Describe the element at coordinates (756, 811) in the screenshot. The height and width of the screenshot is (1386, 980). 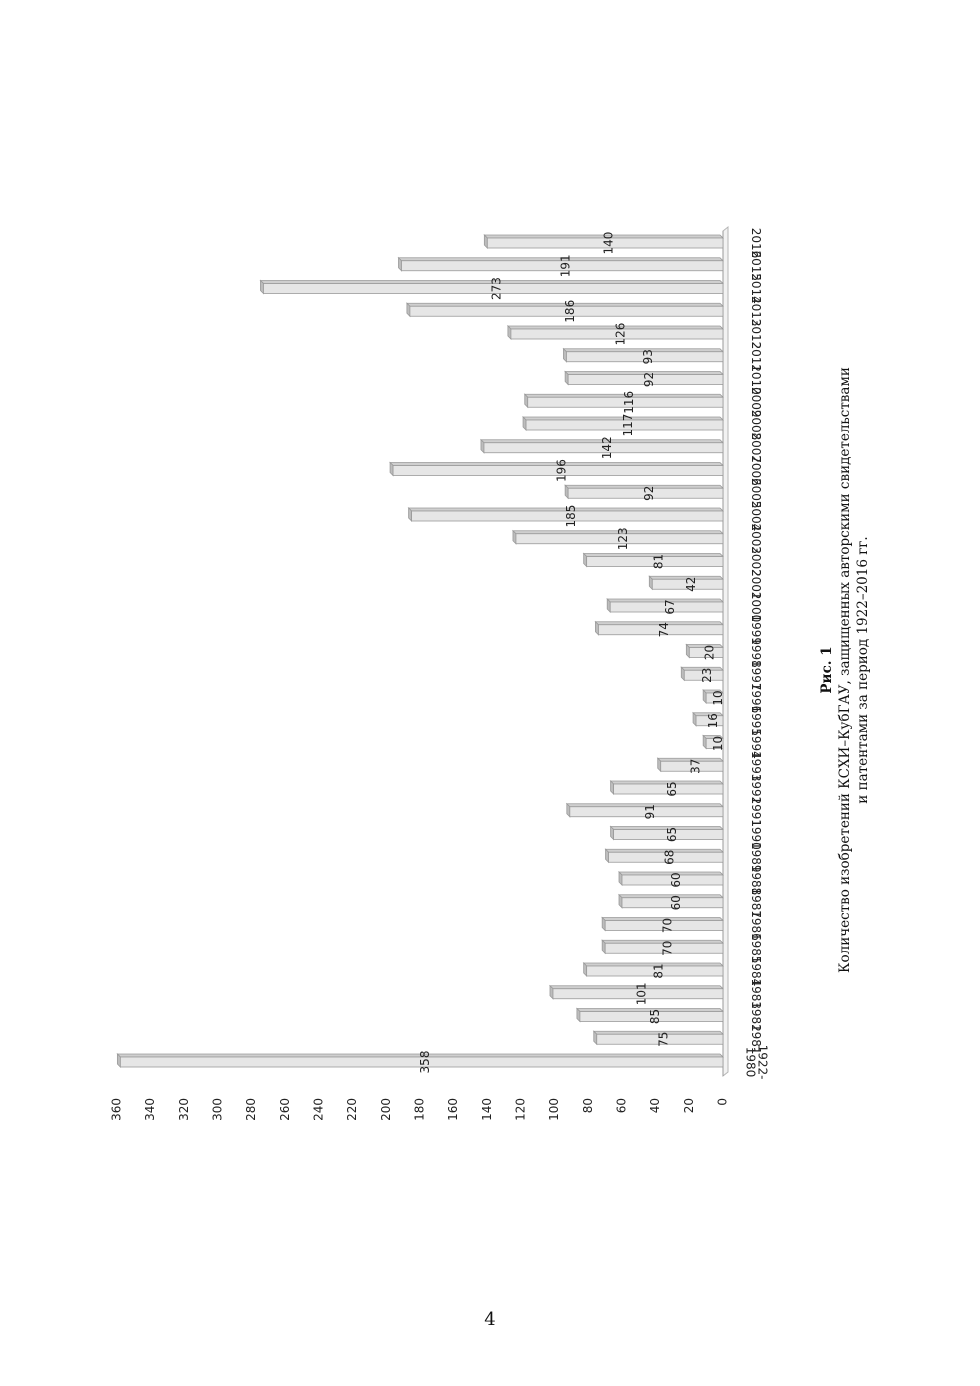
I see `category-label: 1991` at that location.